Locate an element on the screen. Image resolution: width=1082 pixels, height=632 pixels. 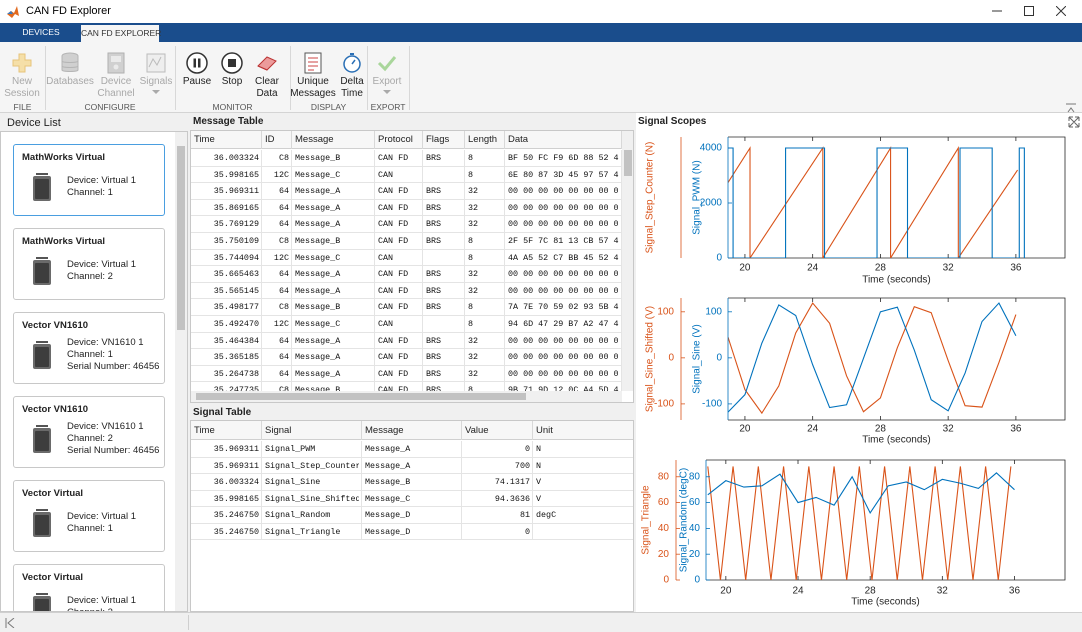
column-header: Length is located at coordinates (485, 140).